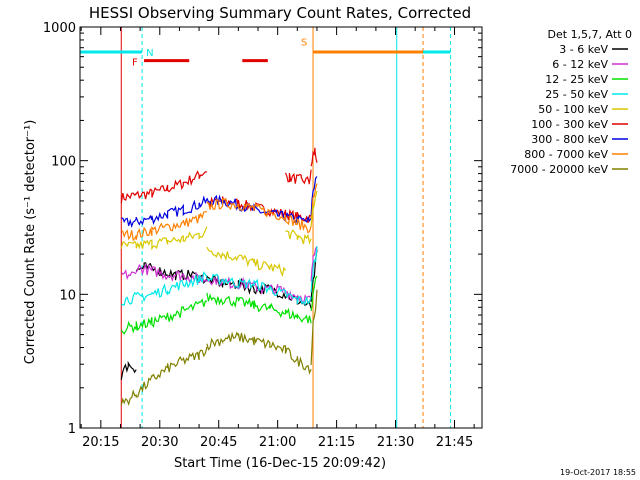 This screenshot has width=640, height=480. What do you see at coordinates (72, 429) in the screenshot?
I see `y-tick-label-0: 1` at bounding box center [72, 429].